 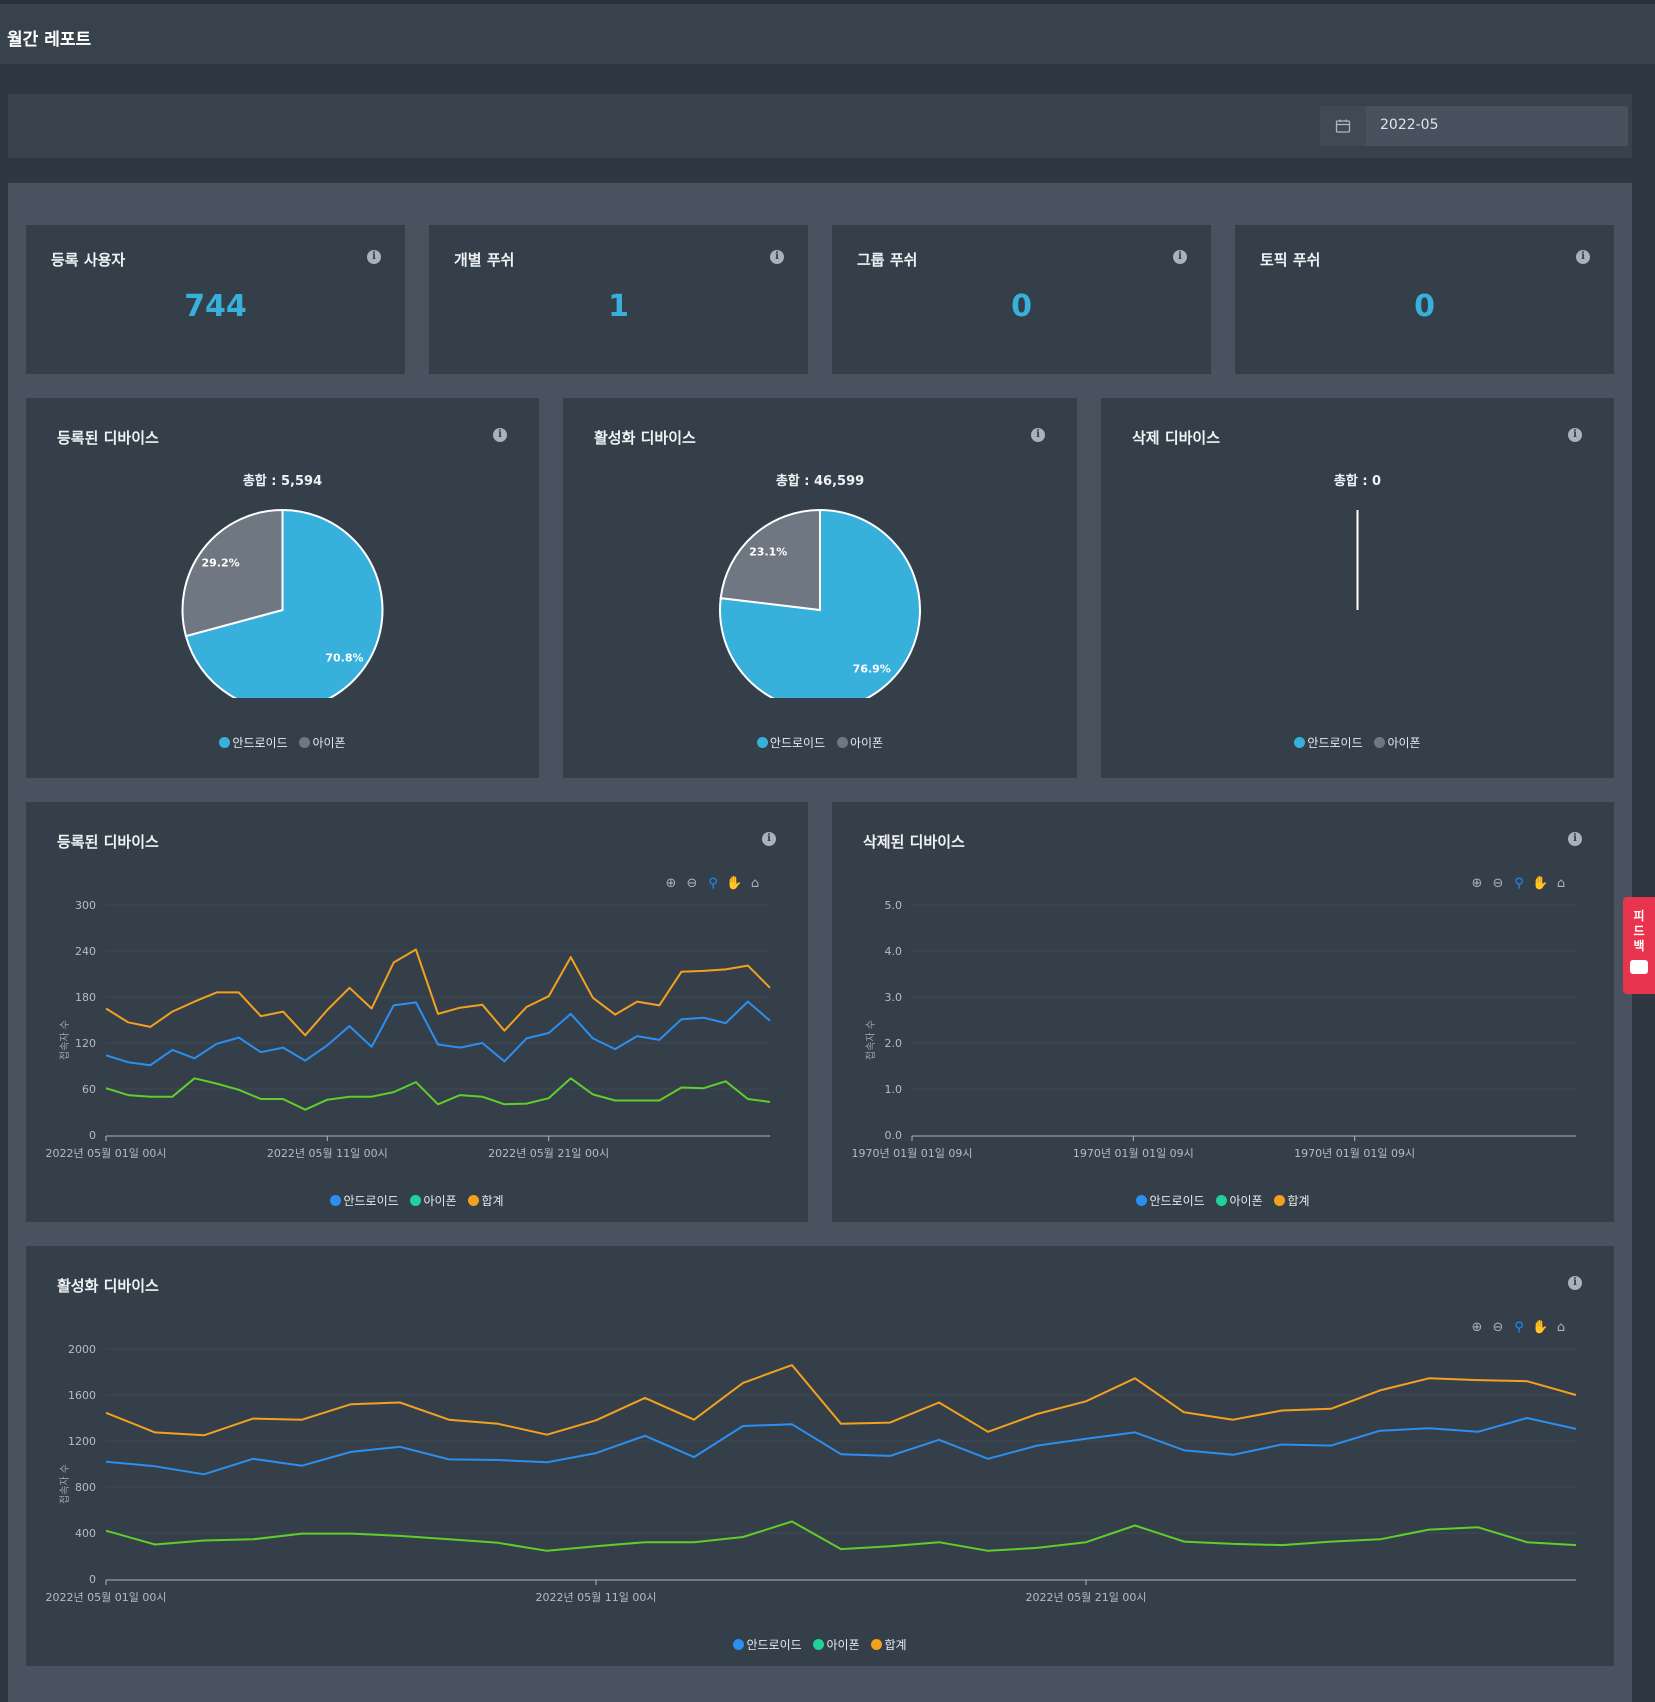 I want to click on pie-total-label: 총합 : 5,594, so click(x=282, y=481).